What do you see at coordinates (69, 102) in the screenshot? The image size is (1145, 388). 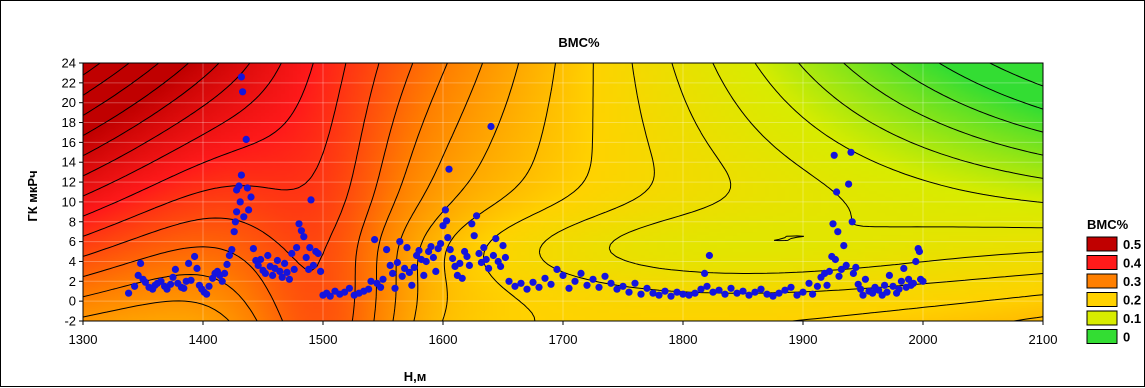 I see `y-tick-label: 20` at bounding box center [69, 102].